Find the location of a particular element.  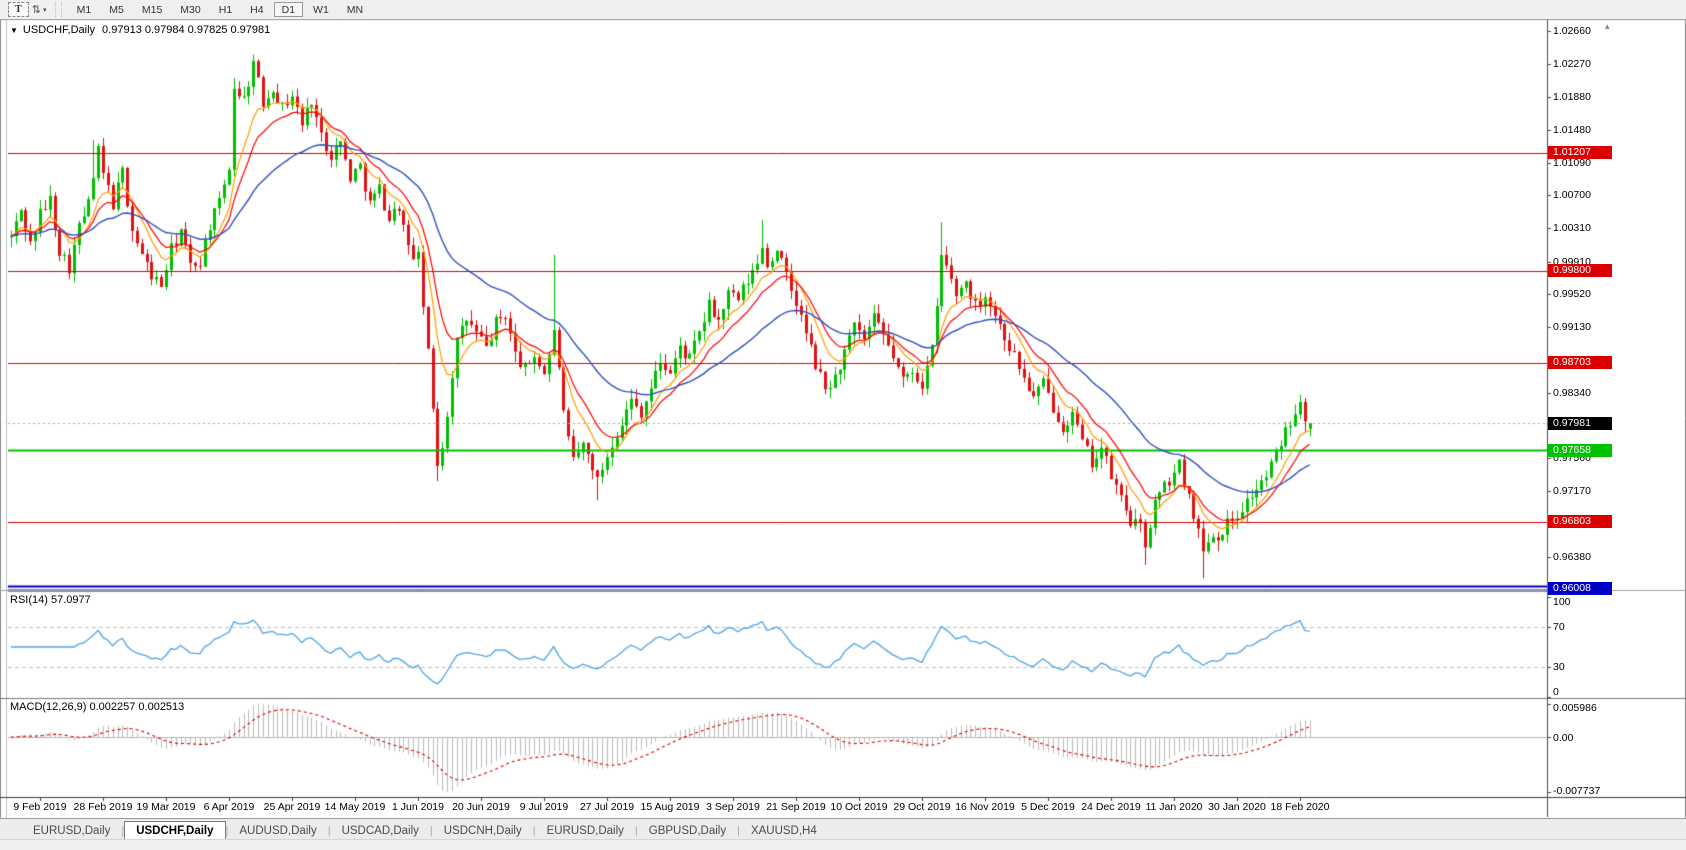

price-tick-label: 1.00700 is located at coordinates (1572, 195).